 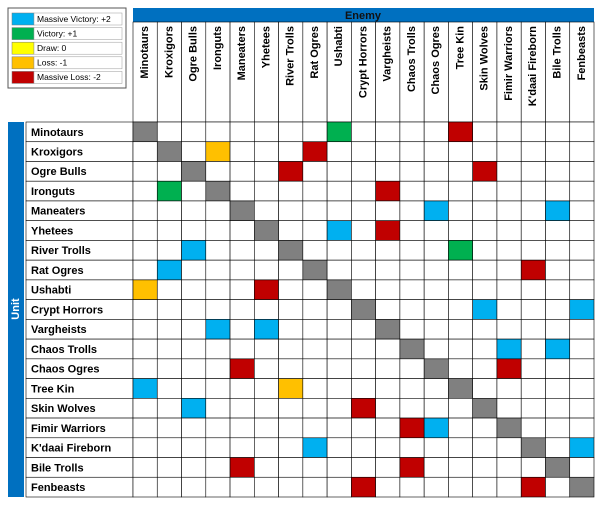 What do you see at coordinates (23, 33) in the screenshot?
I see `legend-swatch` at bounding box center [23, 33].